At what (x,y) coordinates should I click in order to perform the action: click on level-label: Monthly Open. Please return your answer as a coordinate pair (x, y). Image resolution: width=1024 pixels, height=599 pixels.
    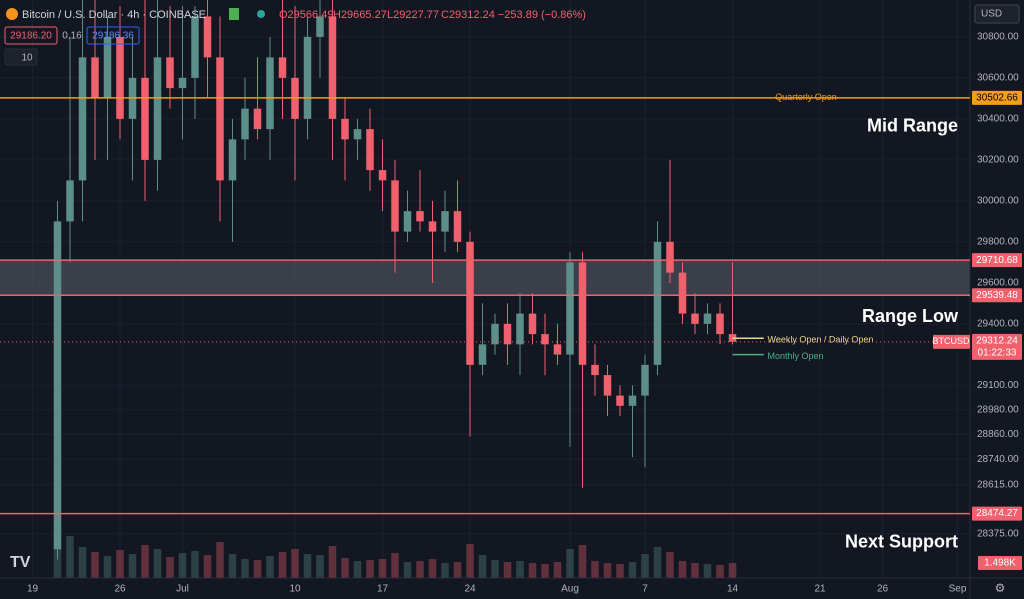
    Looking at the image, I should click on (796, 356).